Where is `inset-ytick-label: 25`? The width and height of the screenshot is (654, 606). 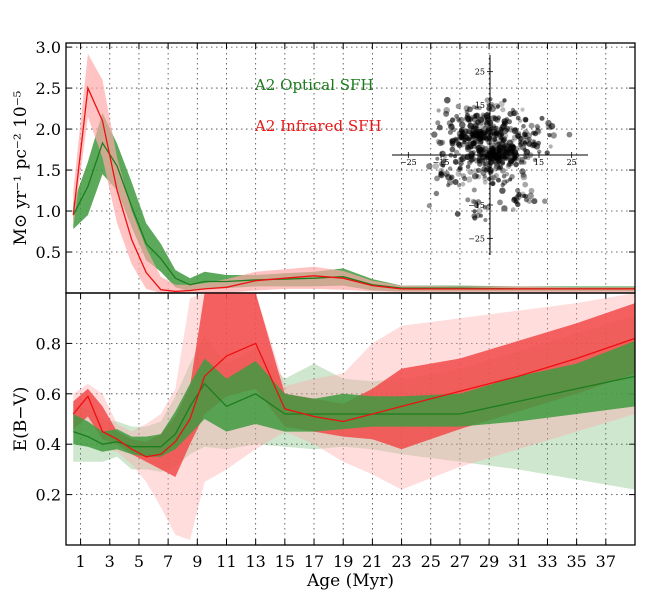 inset-ytick-label: 25 is located at coordinates (480, 72).